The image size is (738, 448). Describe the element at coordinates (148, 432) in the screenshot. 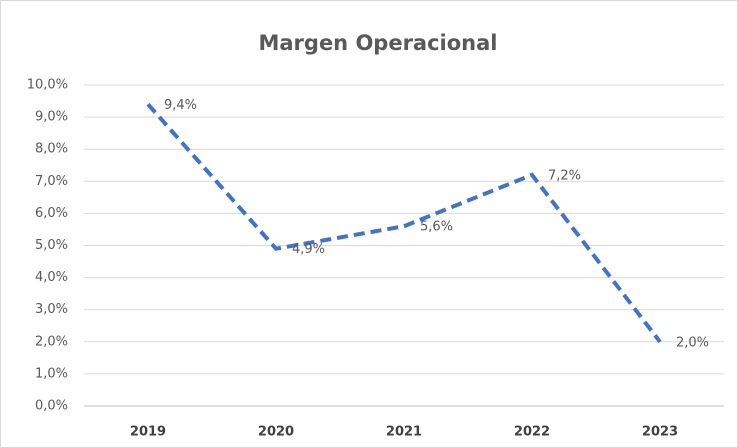

I see `x-tick-label: 2019` at that location.